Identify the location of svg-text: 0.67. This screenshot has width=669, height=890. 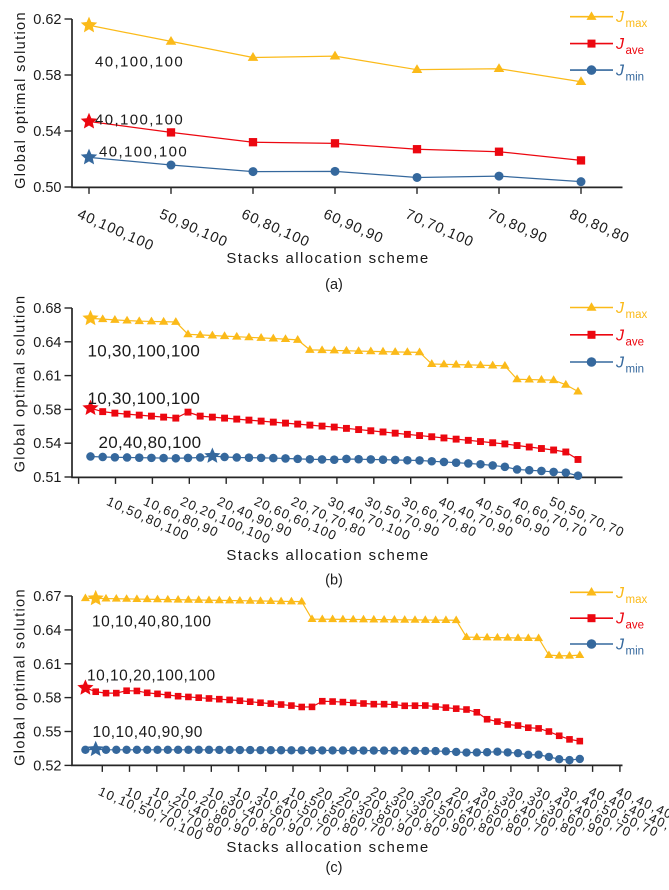
(47, 597).